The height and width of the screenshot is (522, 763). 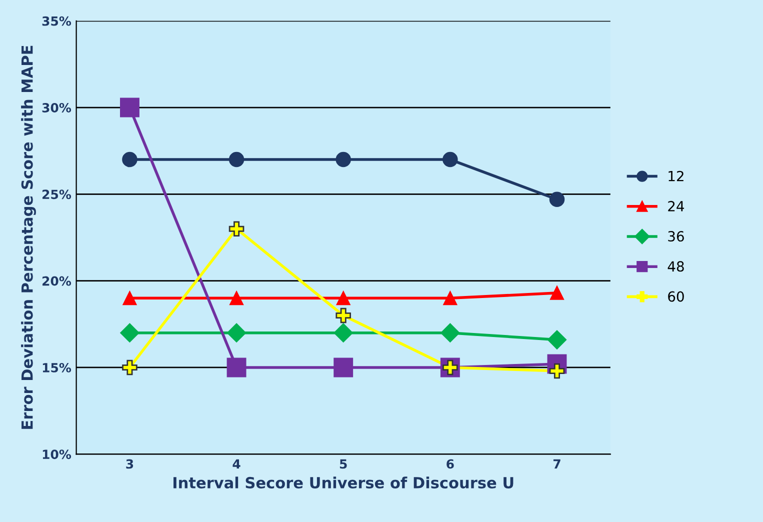 I want to click on y-tick-label: 10%, so click(x=57, y=455).